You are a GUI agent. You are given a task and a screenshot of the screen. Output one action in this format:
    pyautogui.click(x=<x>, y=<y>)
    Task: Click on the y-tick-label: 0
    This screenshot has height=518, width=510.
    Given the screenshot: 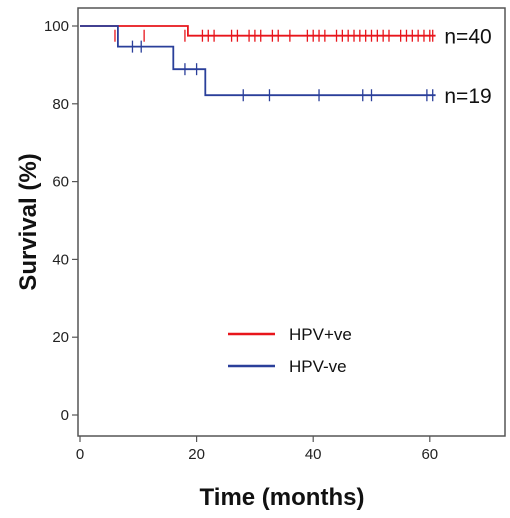 What is the action you would take?
    pyautogui.click(x=65, y=415)
    